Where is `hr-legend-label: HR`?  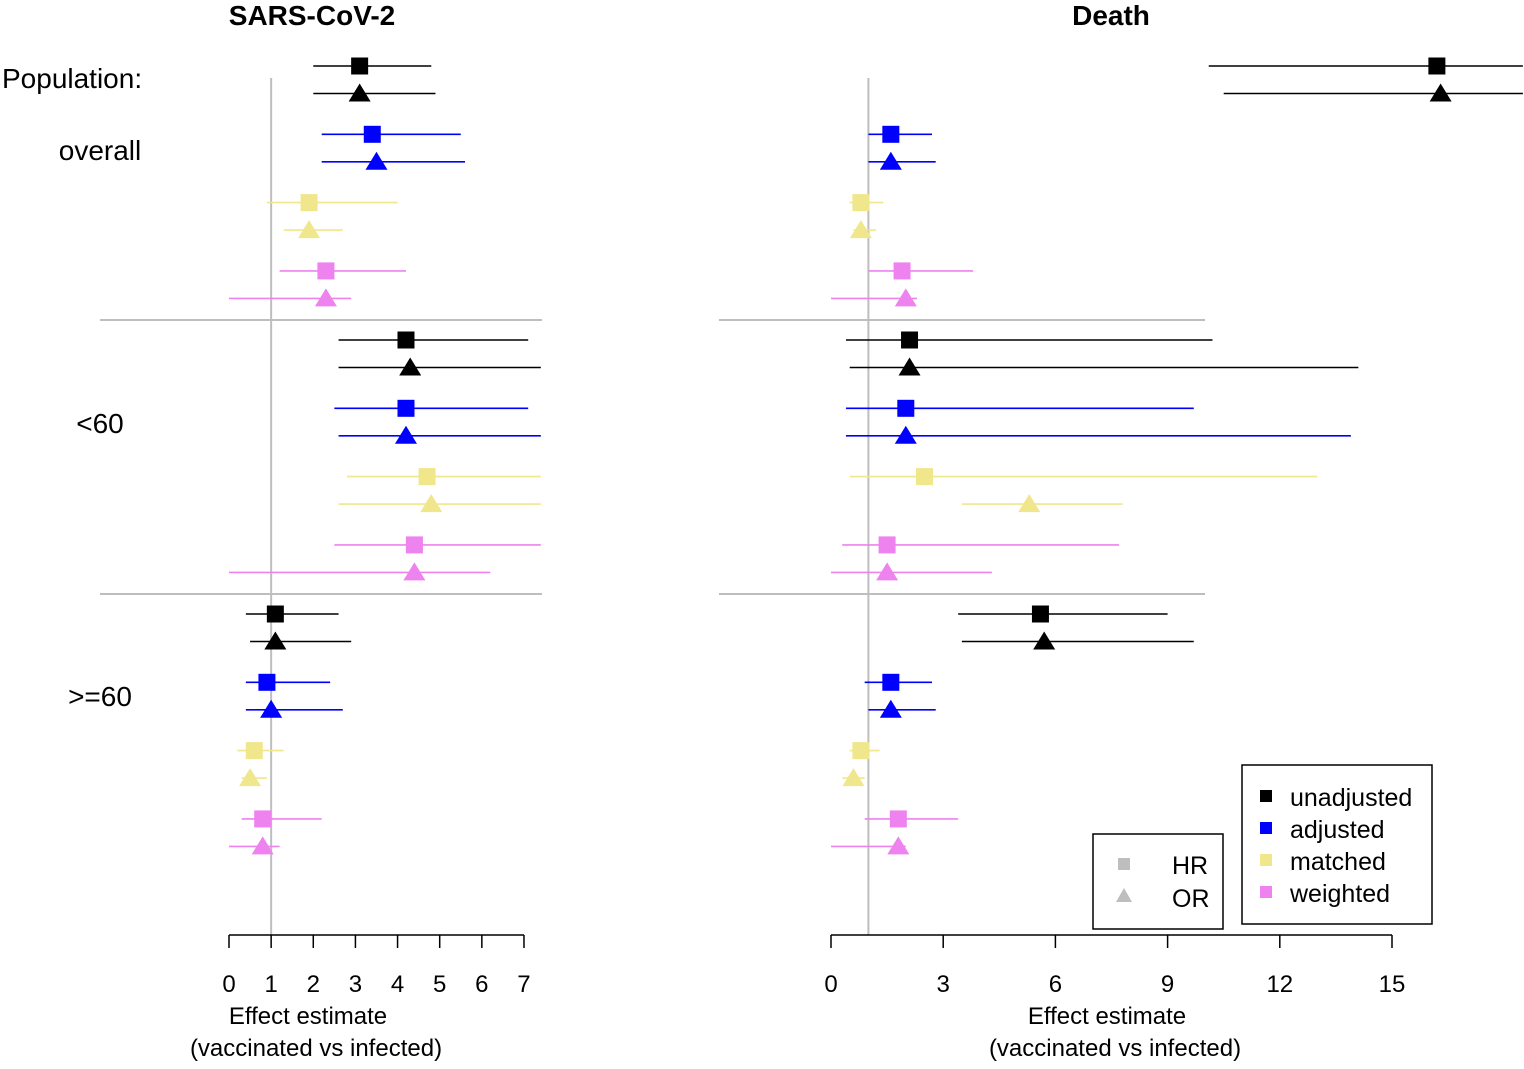
hr-legend-label: HR is located at coordinates (1190, 866).